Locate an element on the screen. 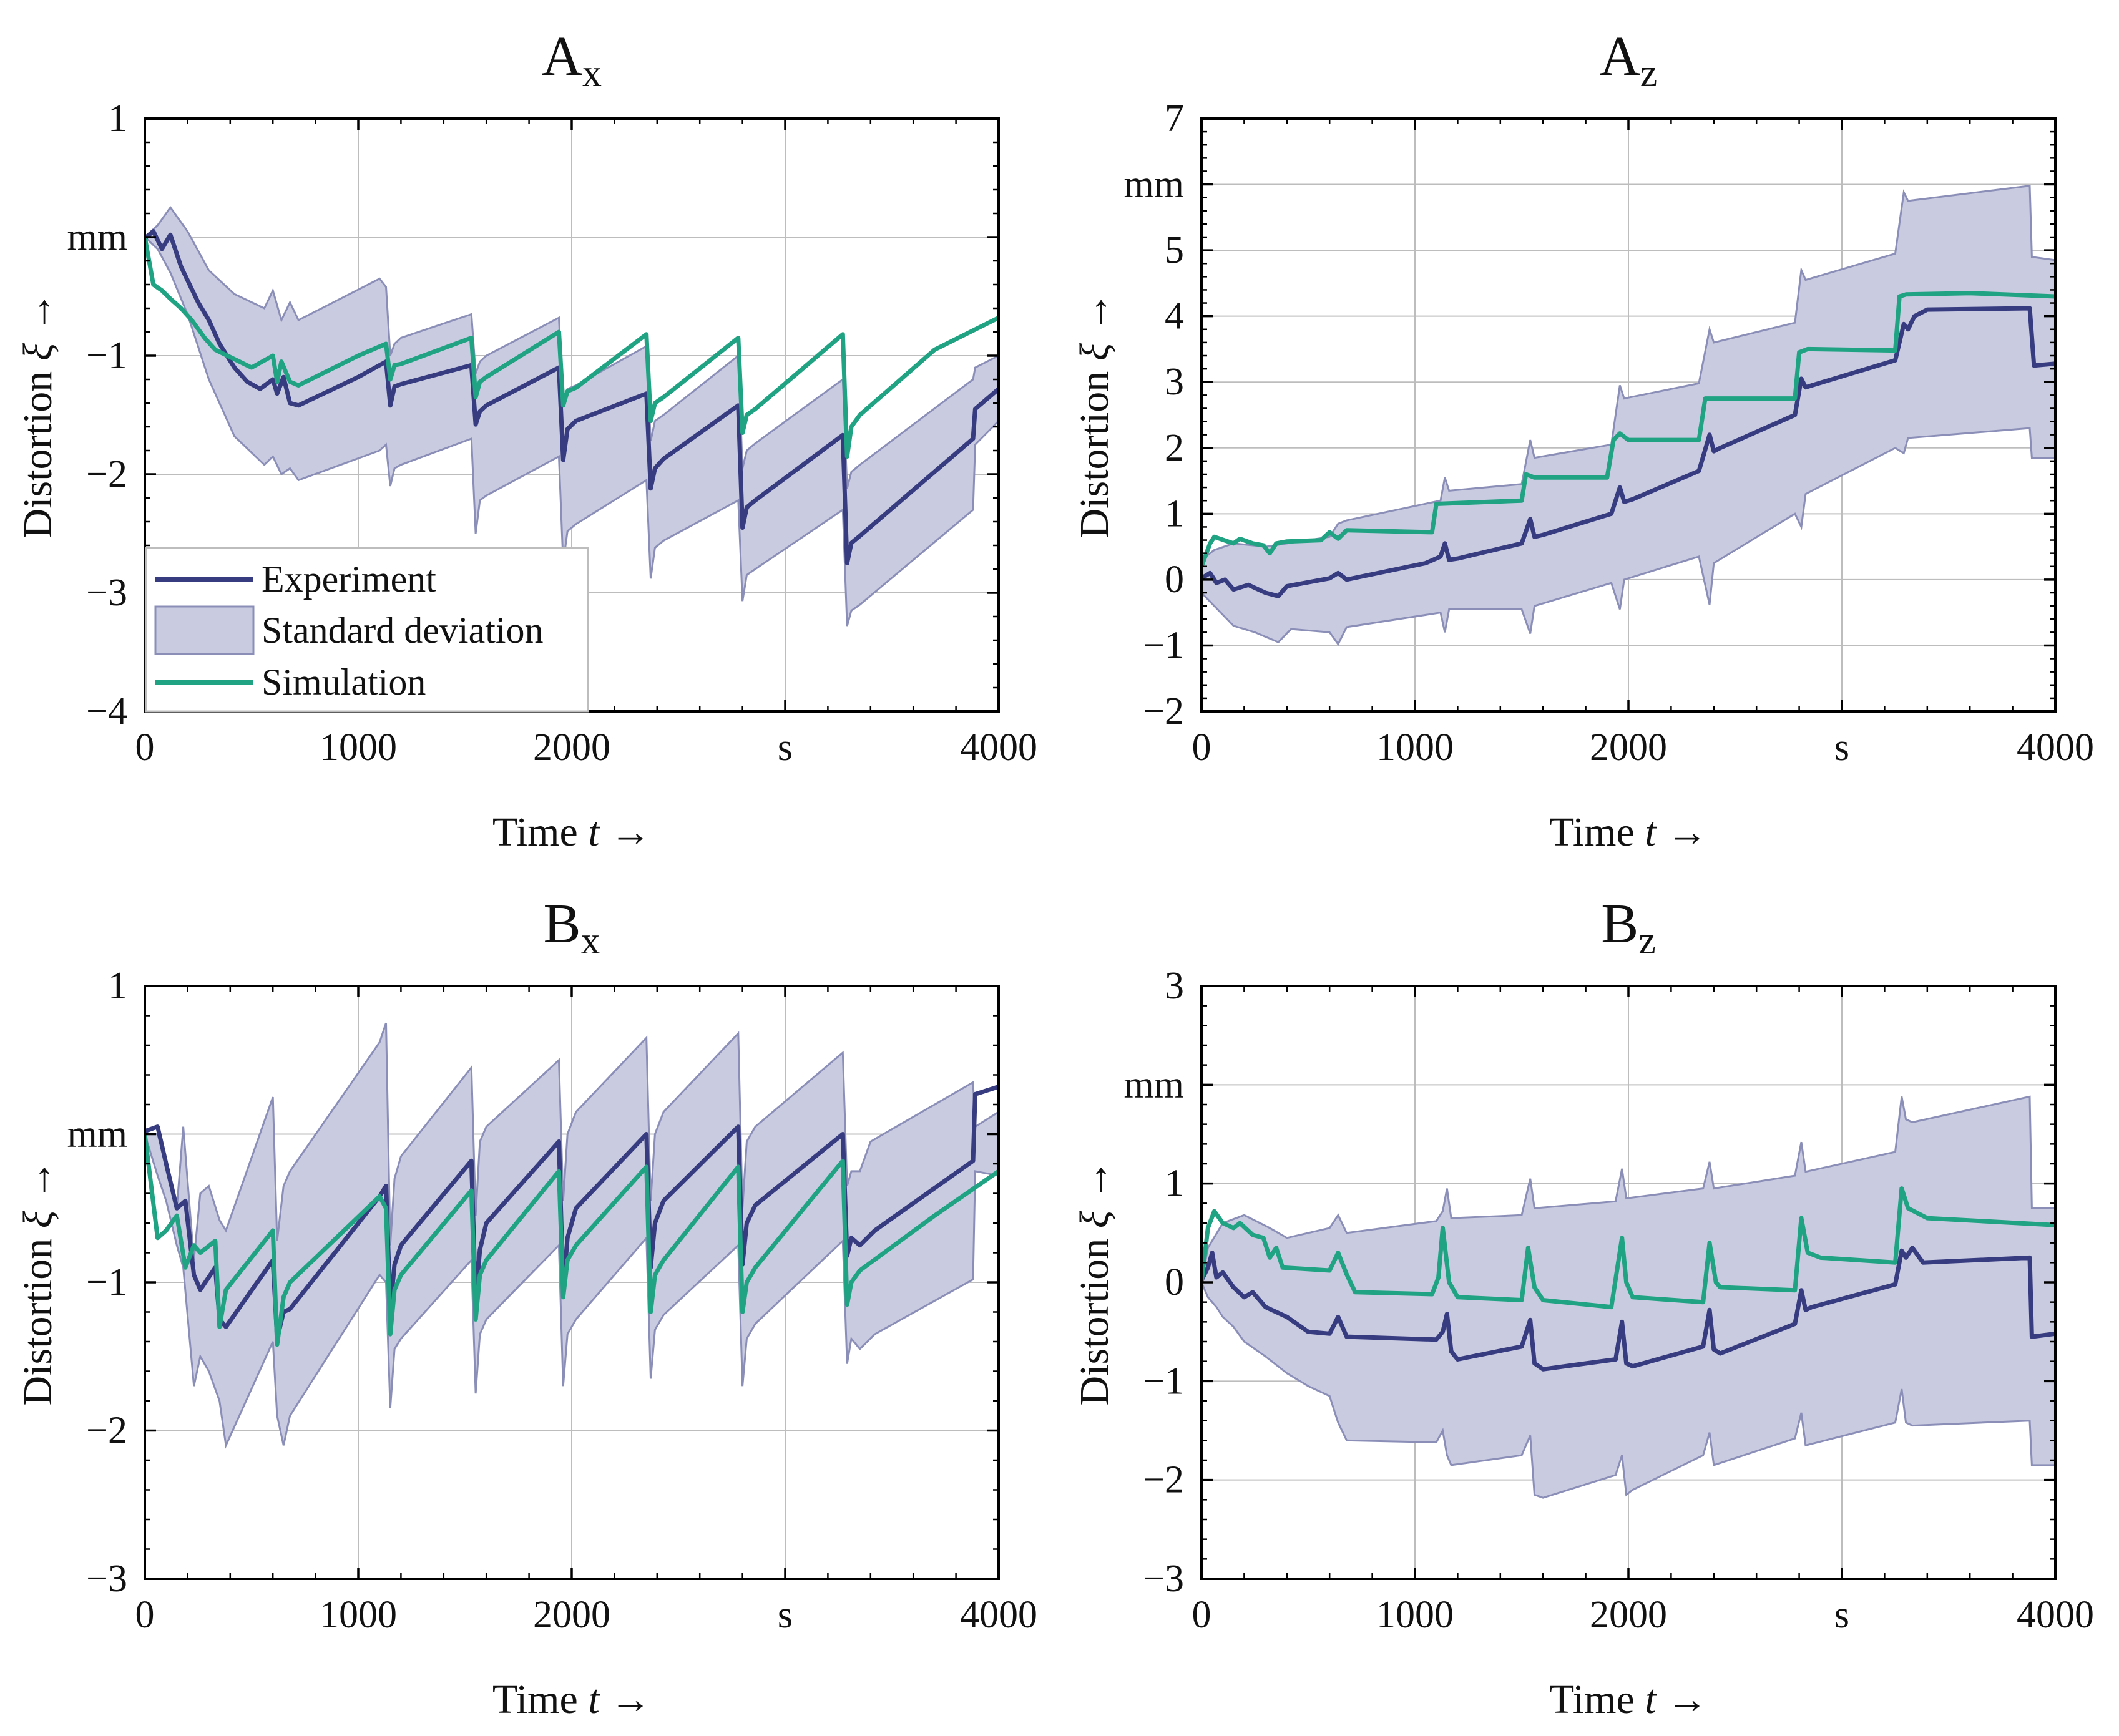 The image size is (2119, 1736). chart-title: Az is located at coordinates (1629, 60).